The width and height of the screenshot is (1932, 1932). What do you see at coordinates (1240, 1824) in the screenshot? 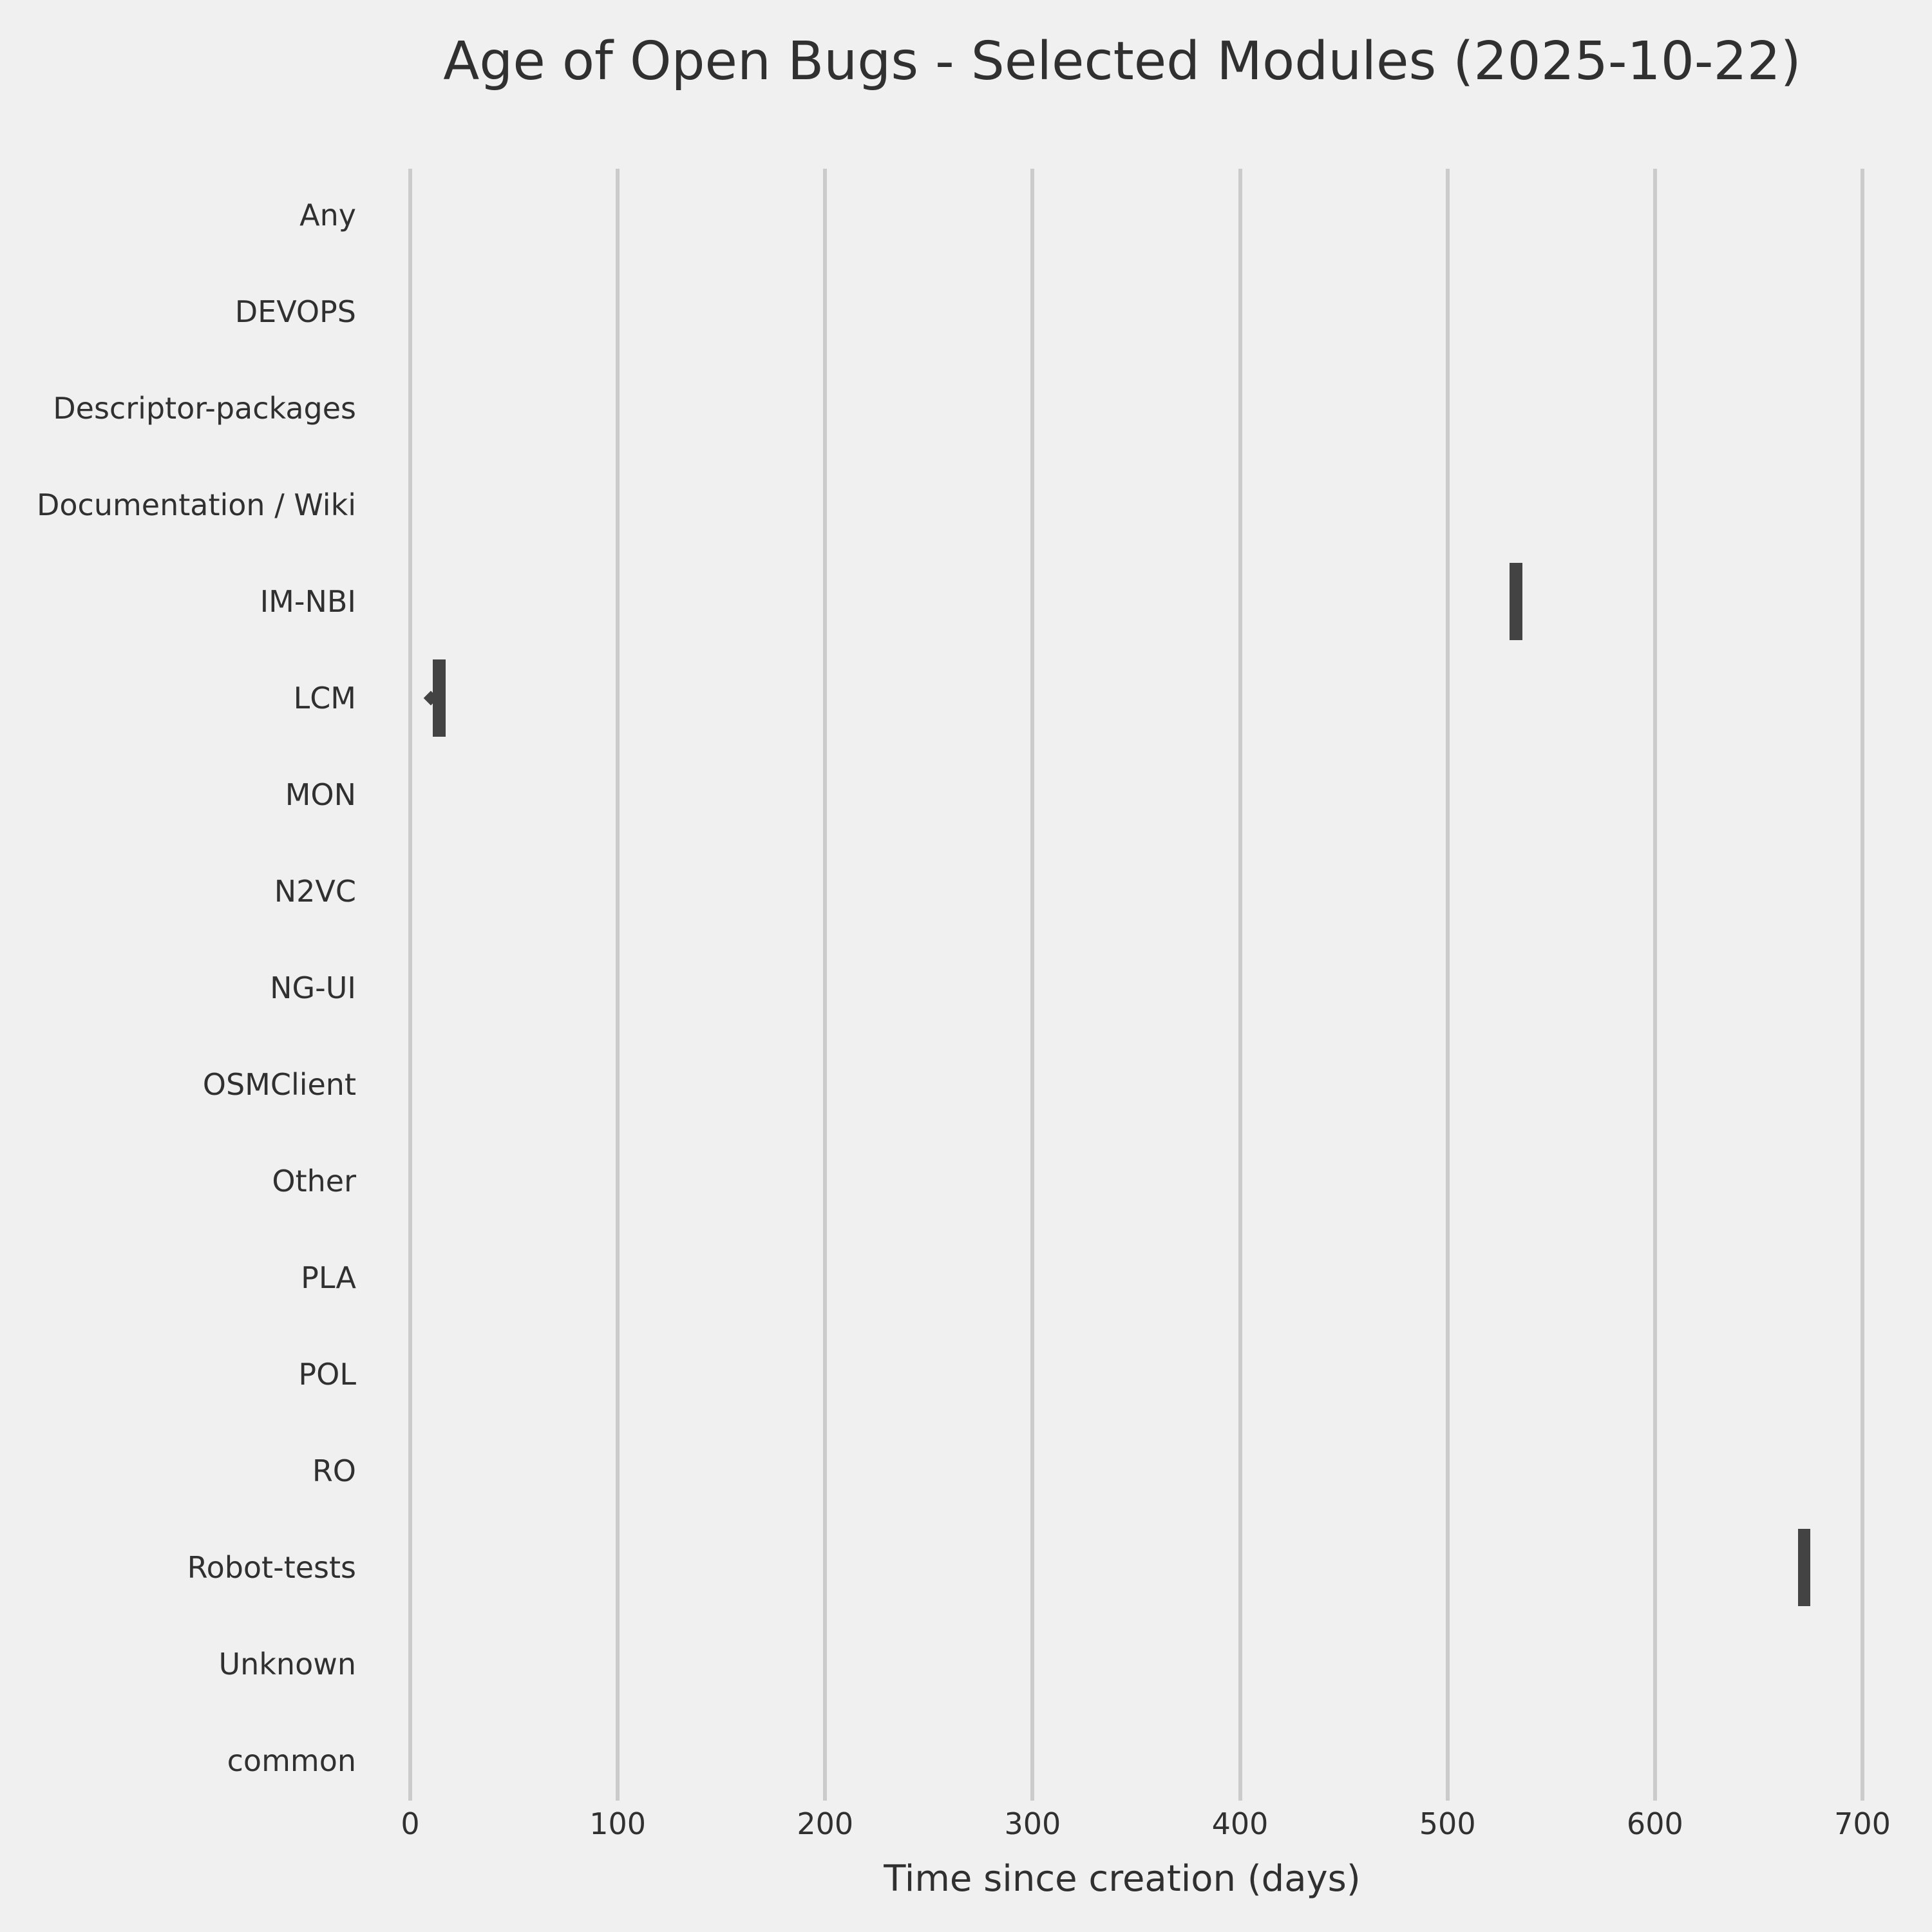
I see `x-tick-label-400: 400` at bounding box center [1240, 1824].